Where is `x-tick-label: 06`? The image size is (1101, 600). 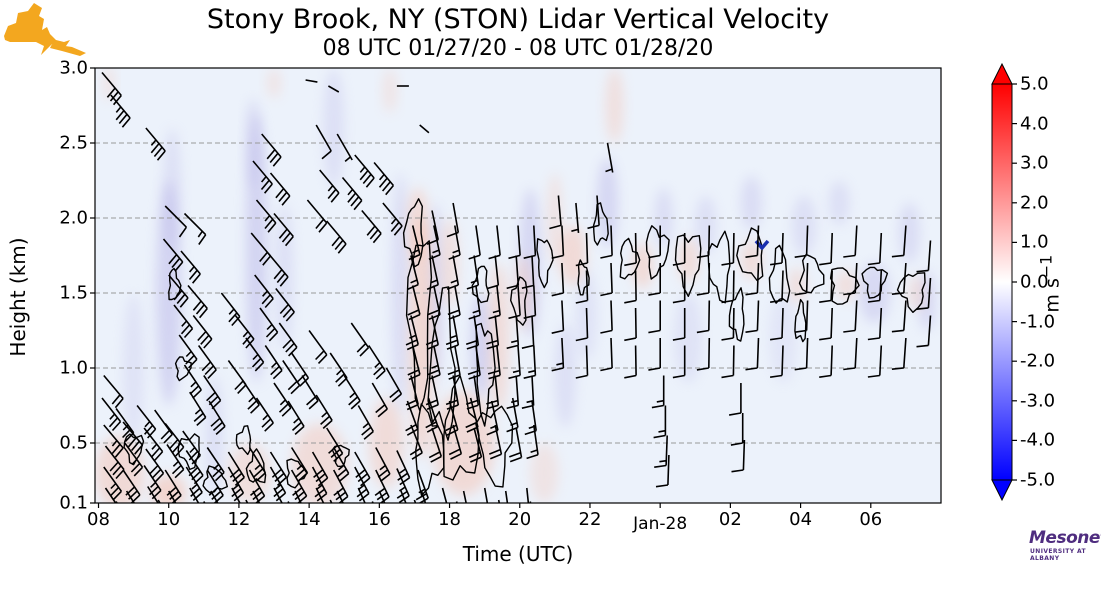 x-tick-label: 06 is located at coordinates (871, 519).